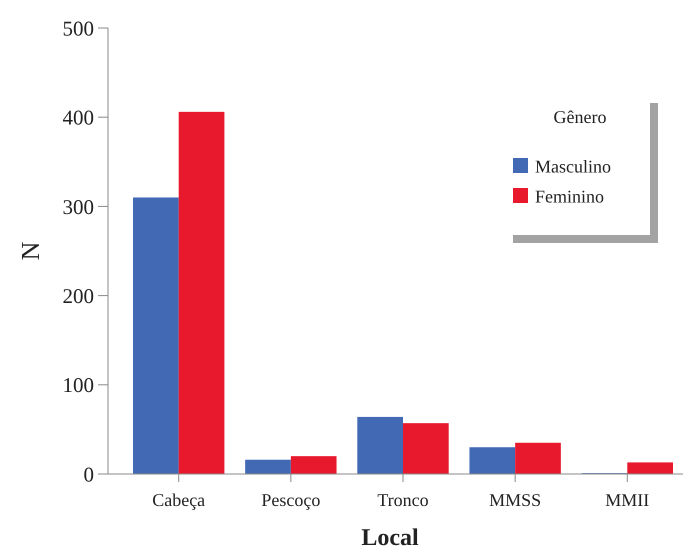  What do you see at coordinates (290, 500) in the screenshot?
I see `x-tick-label: Pescoço` at bounding box center [290, 500].